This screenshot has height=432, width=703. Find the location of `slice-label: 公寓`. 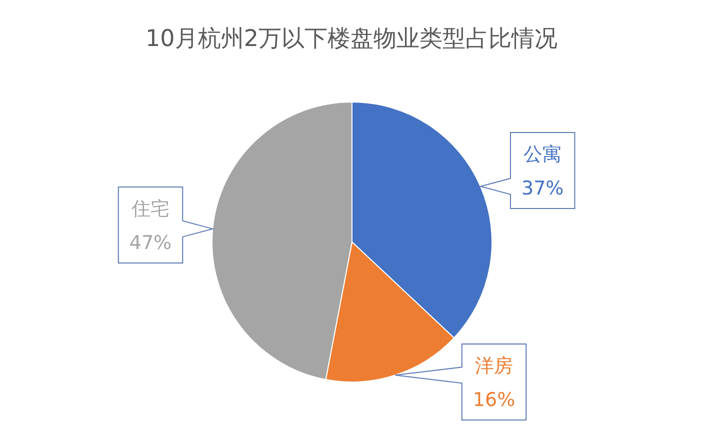

slice-label: 公寓 is located at coordinates (543, 154).